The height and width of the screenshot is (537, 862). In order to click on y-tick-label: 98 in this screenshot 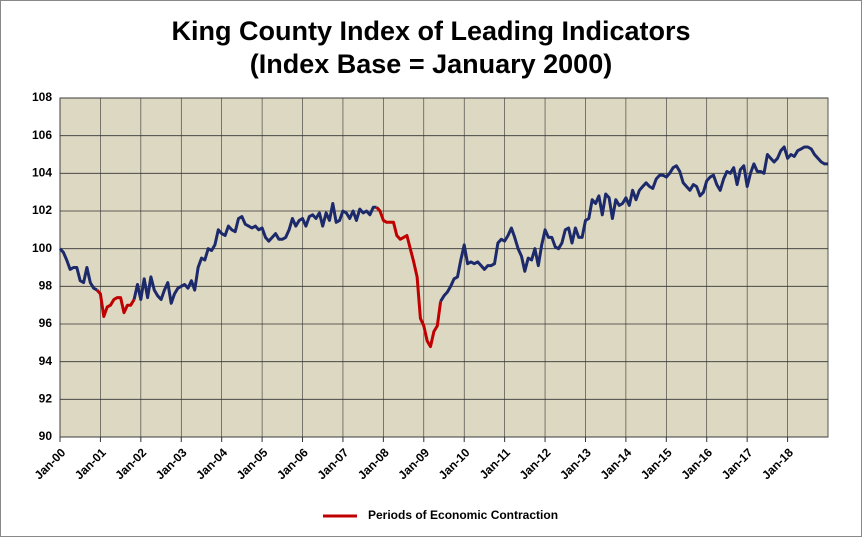, I will do `click(46, 286)`.